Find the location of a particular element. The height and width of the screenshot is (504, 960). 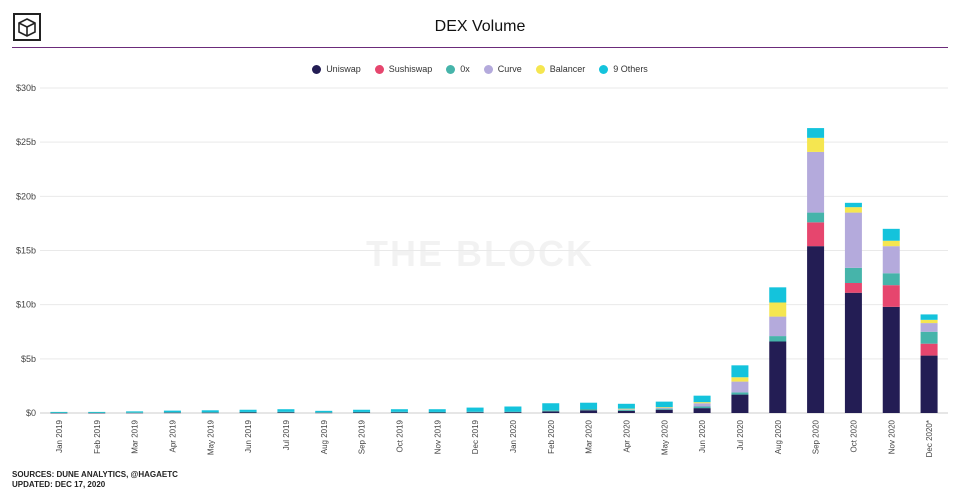

x-tick-label: Oct 2020 is located at coordinates (853, 435).